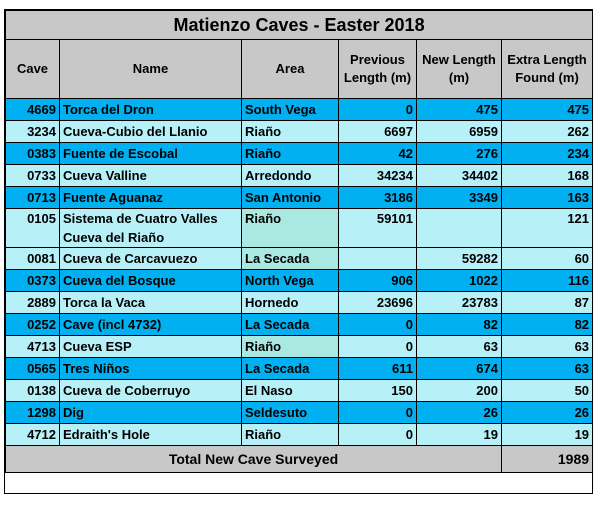 The image size is (610, 511). I want to click on cave-name-cell: Cueva del Bosque, so click(150, 280).